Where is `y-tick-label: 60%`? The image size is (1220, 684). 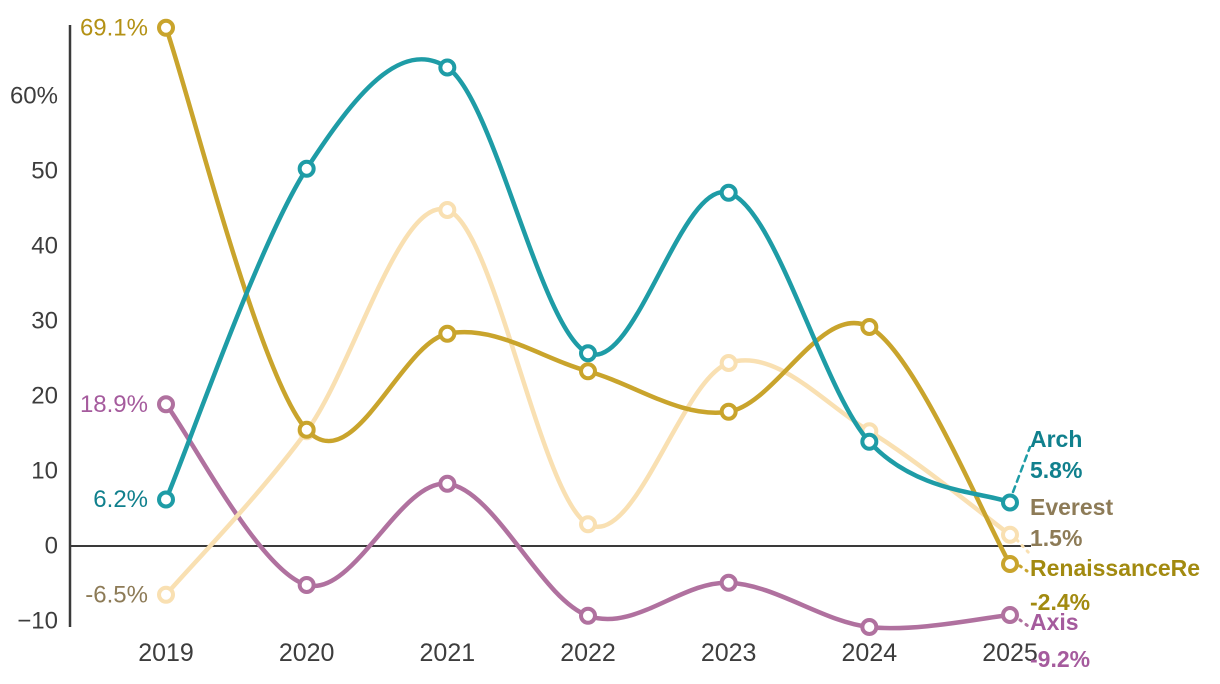 y-tick-label: 60% is located at coordinates (34, 96).